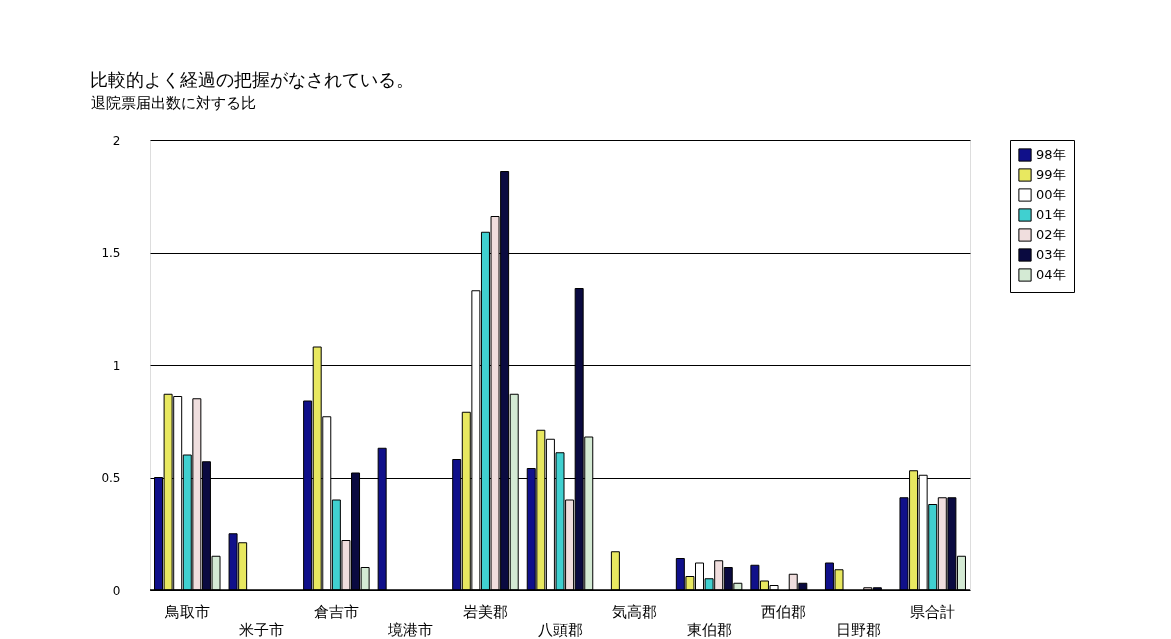 This screenshot has height=639, width=1171. I want to click on x-tick-label: 西伯郡, so click(784, 612).